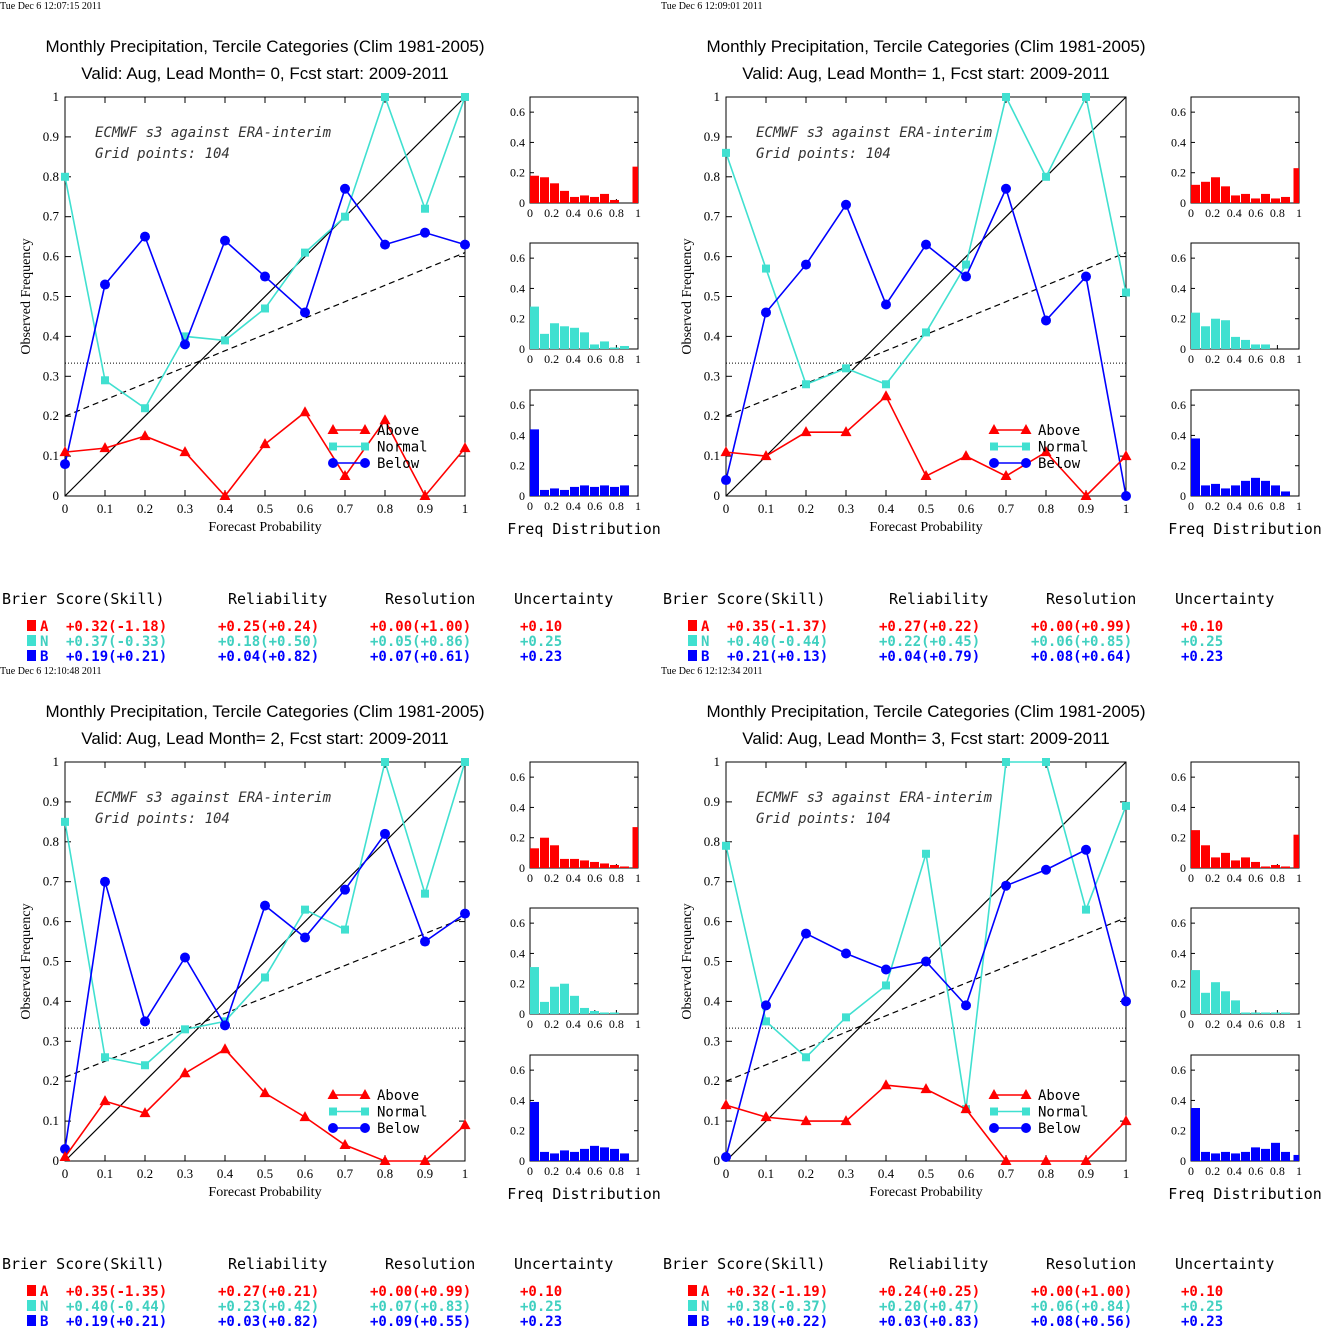  What do you see at coordinates (305, 508) in the screenshot?
I see `x-tick-label: 0.6` at bounding box center [305, 508].